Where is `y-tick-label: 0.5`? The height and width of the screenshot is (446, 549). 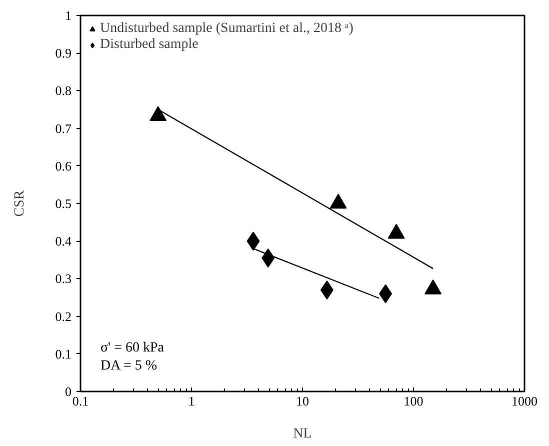 y-tick-label: 0.5 is located at coordinates (63, 203).